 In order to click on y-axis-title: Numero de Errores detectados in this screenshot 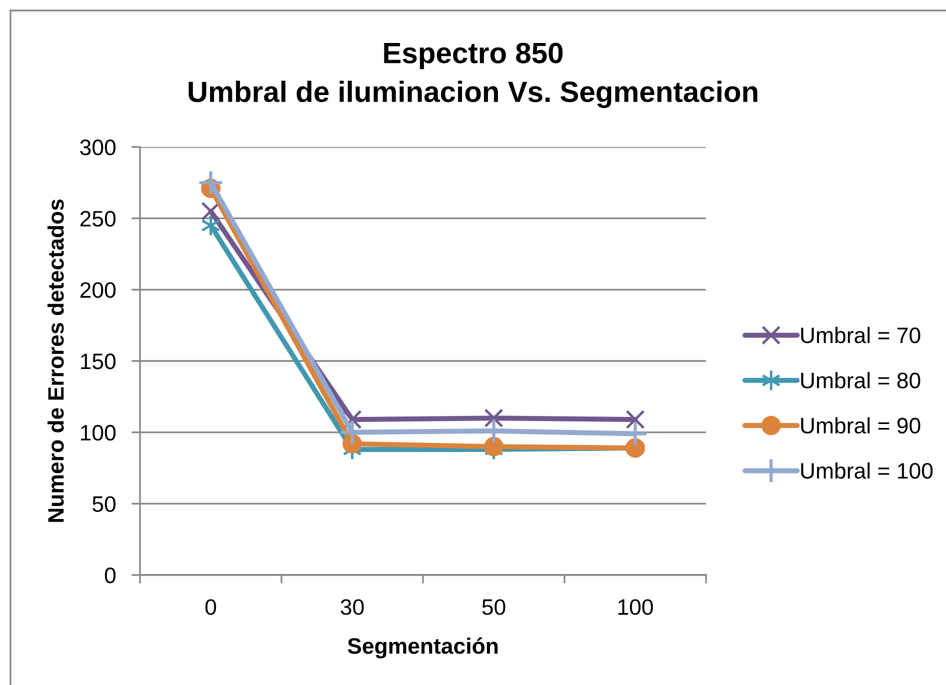, I will do `click(55, 361)`.